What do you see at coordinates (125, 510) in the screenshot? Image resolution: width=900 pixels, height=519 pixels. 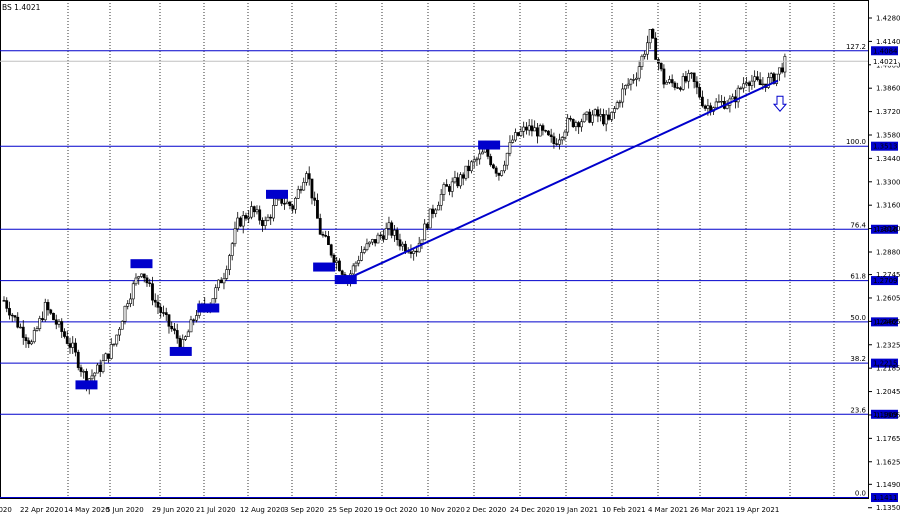 I see `time-tick-label: 5 Jun 2020` at bounding box center [125, 510].